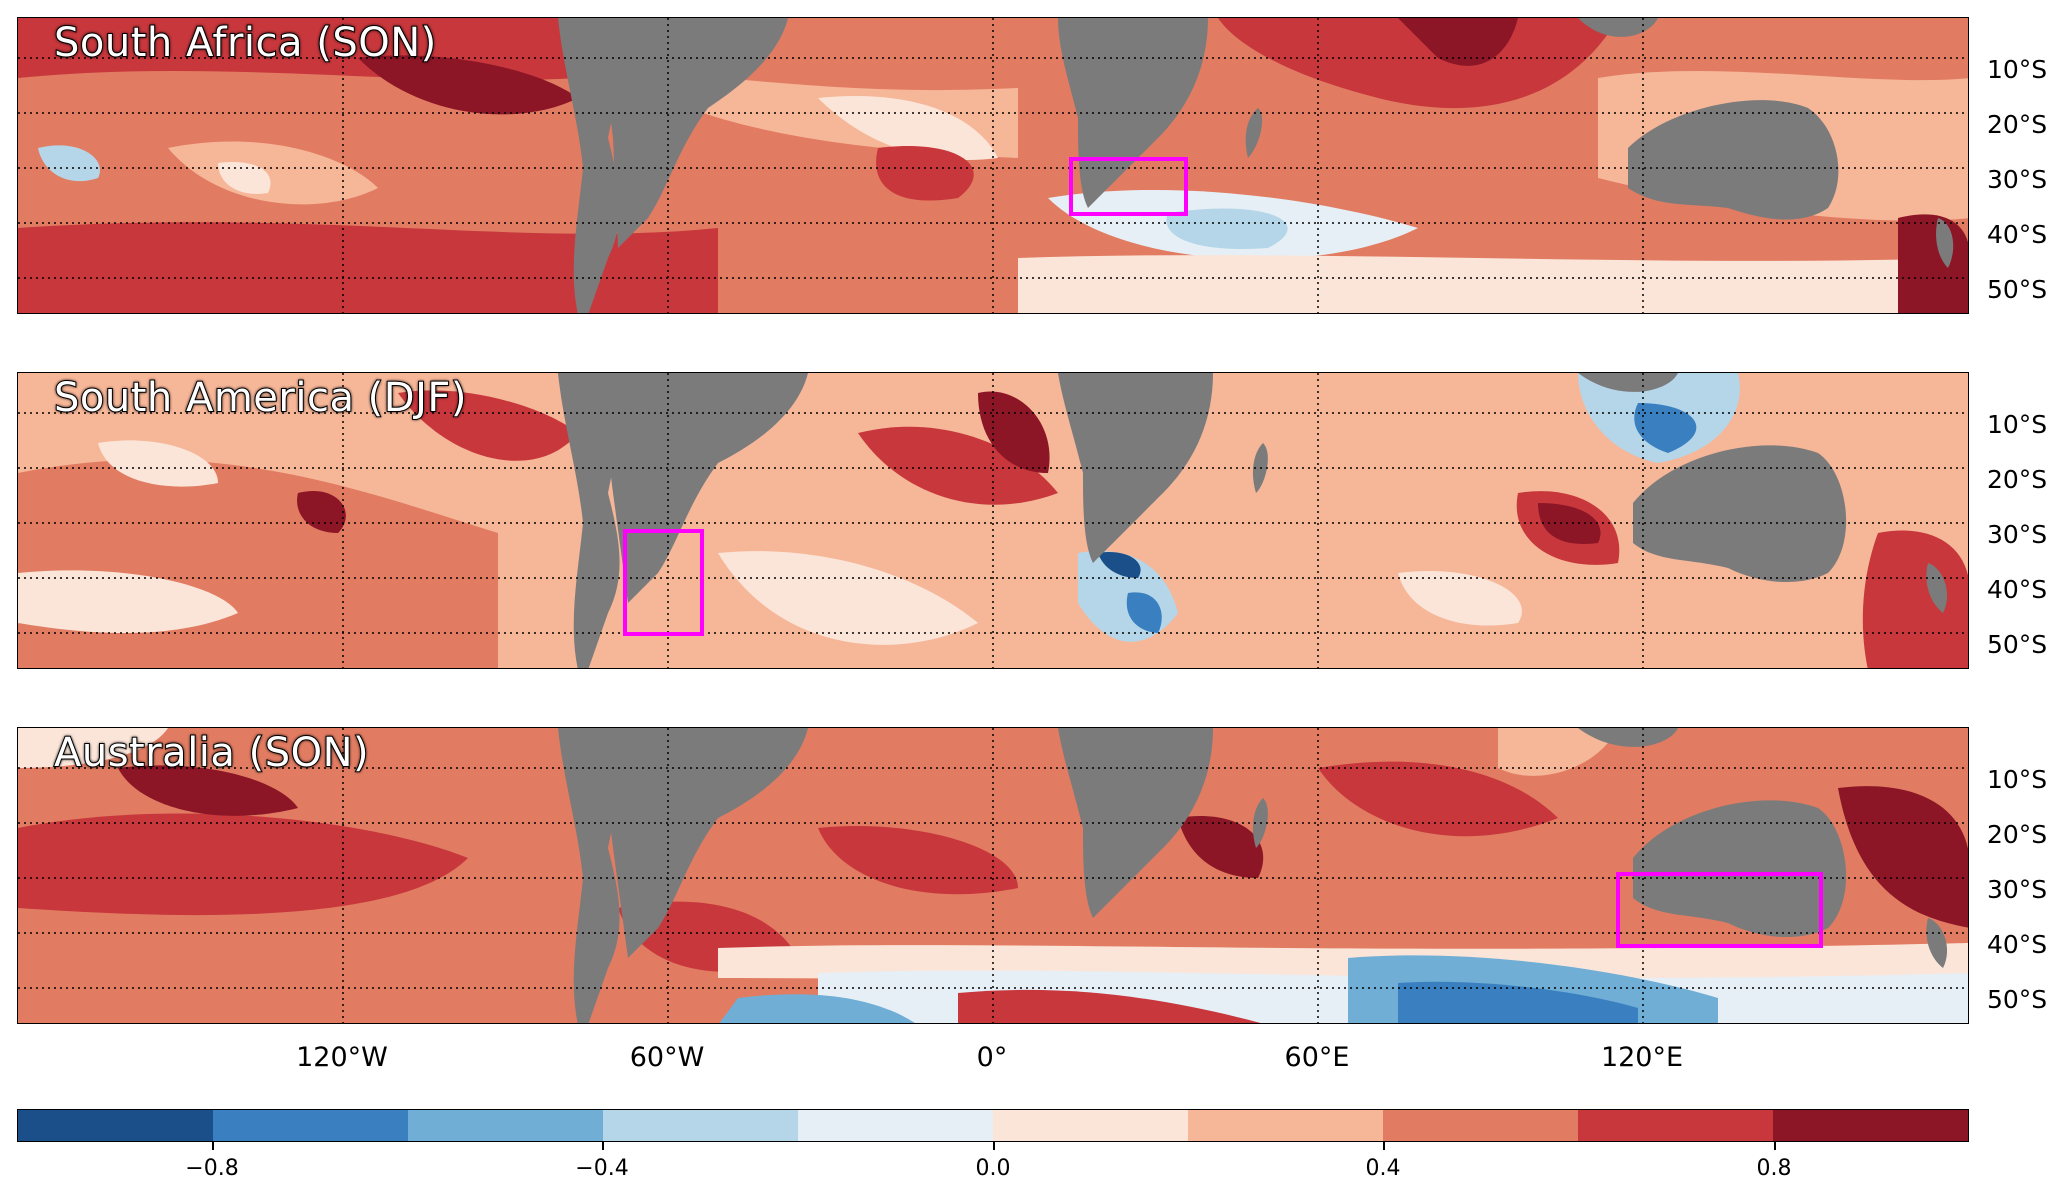  I want to click on colorbar-tick-label: −0.8, so click(212, 1168).